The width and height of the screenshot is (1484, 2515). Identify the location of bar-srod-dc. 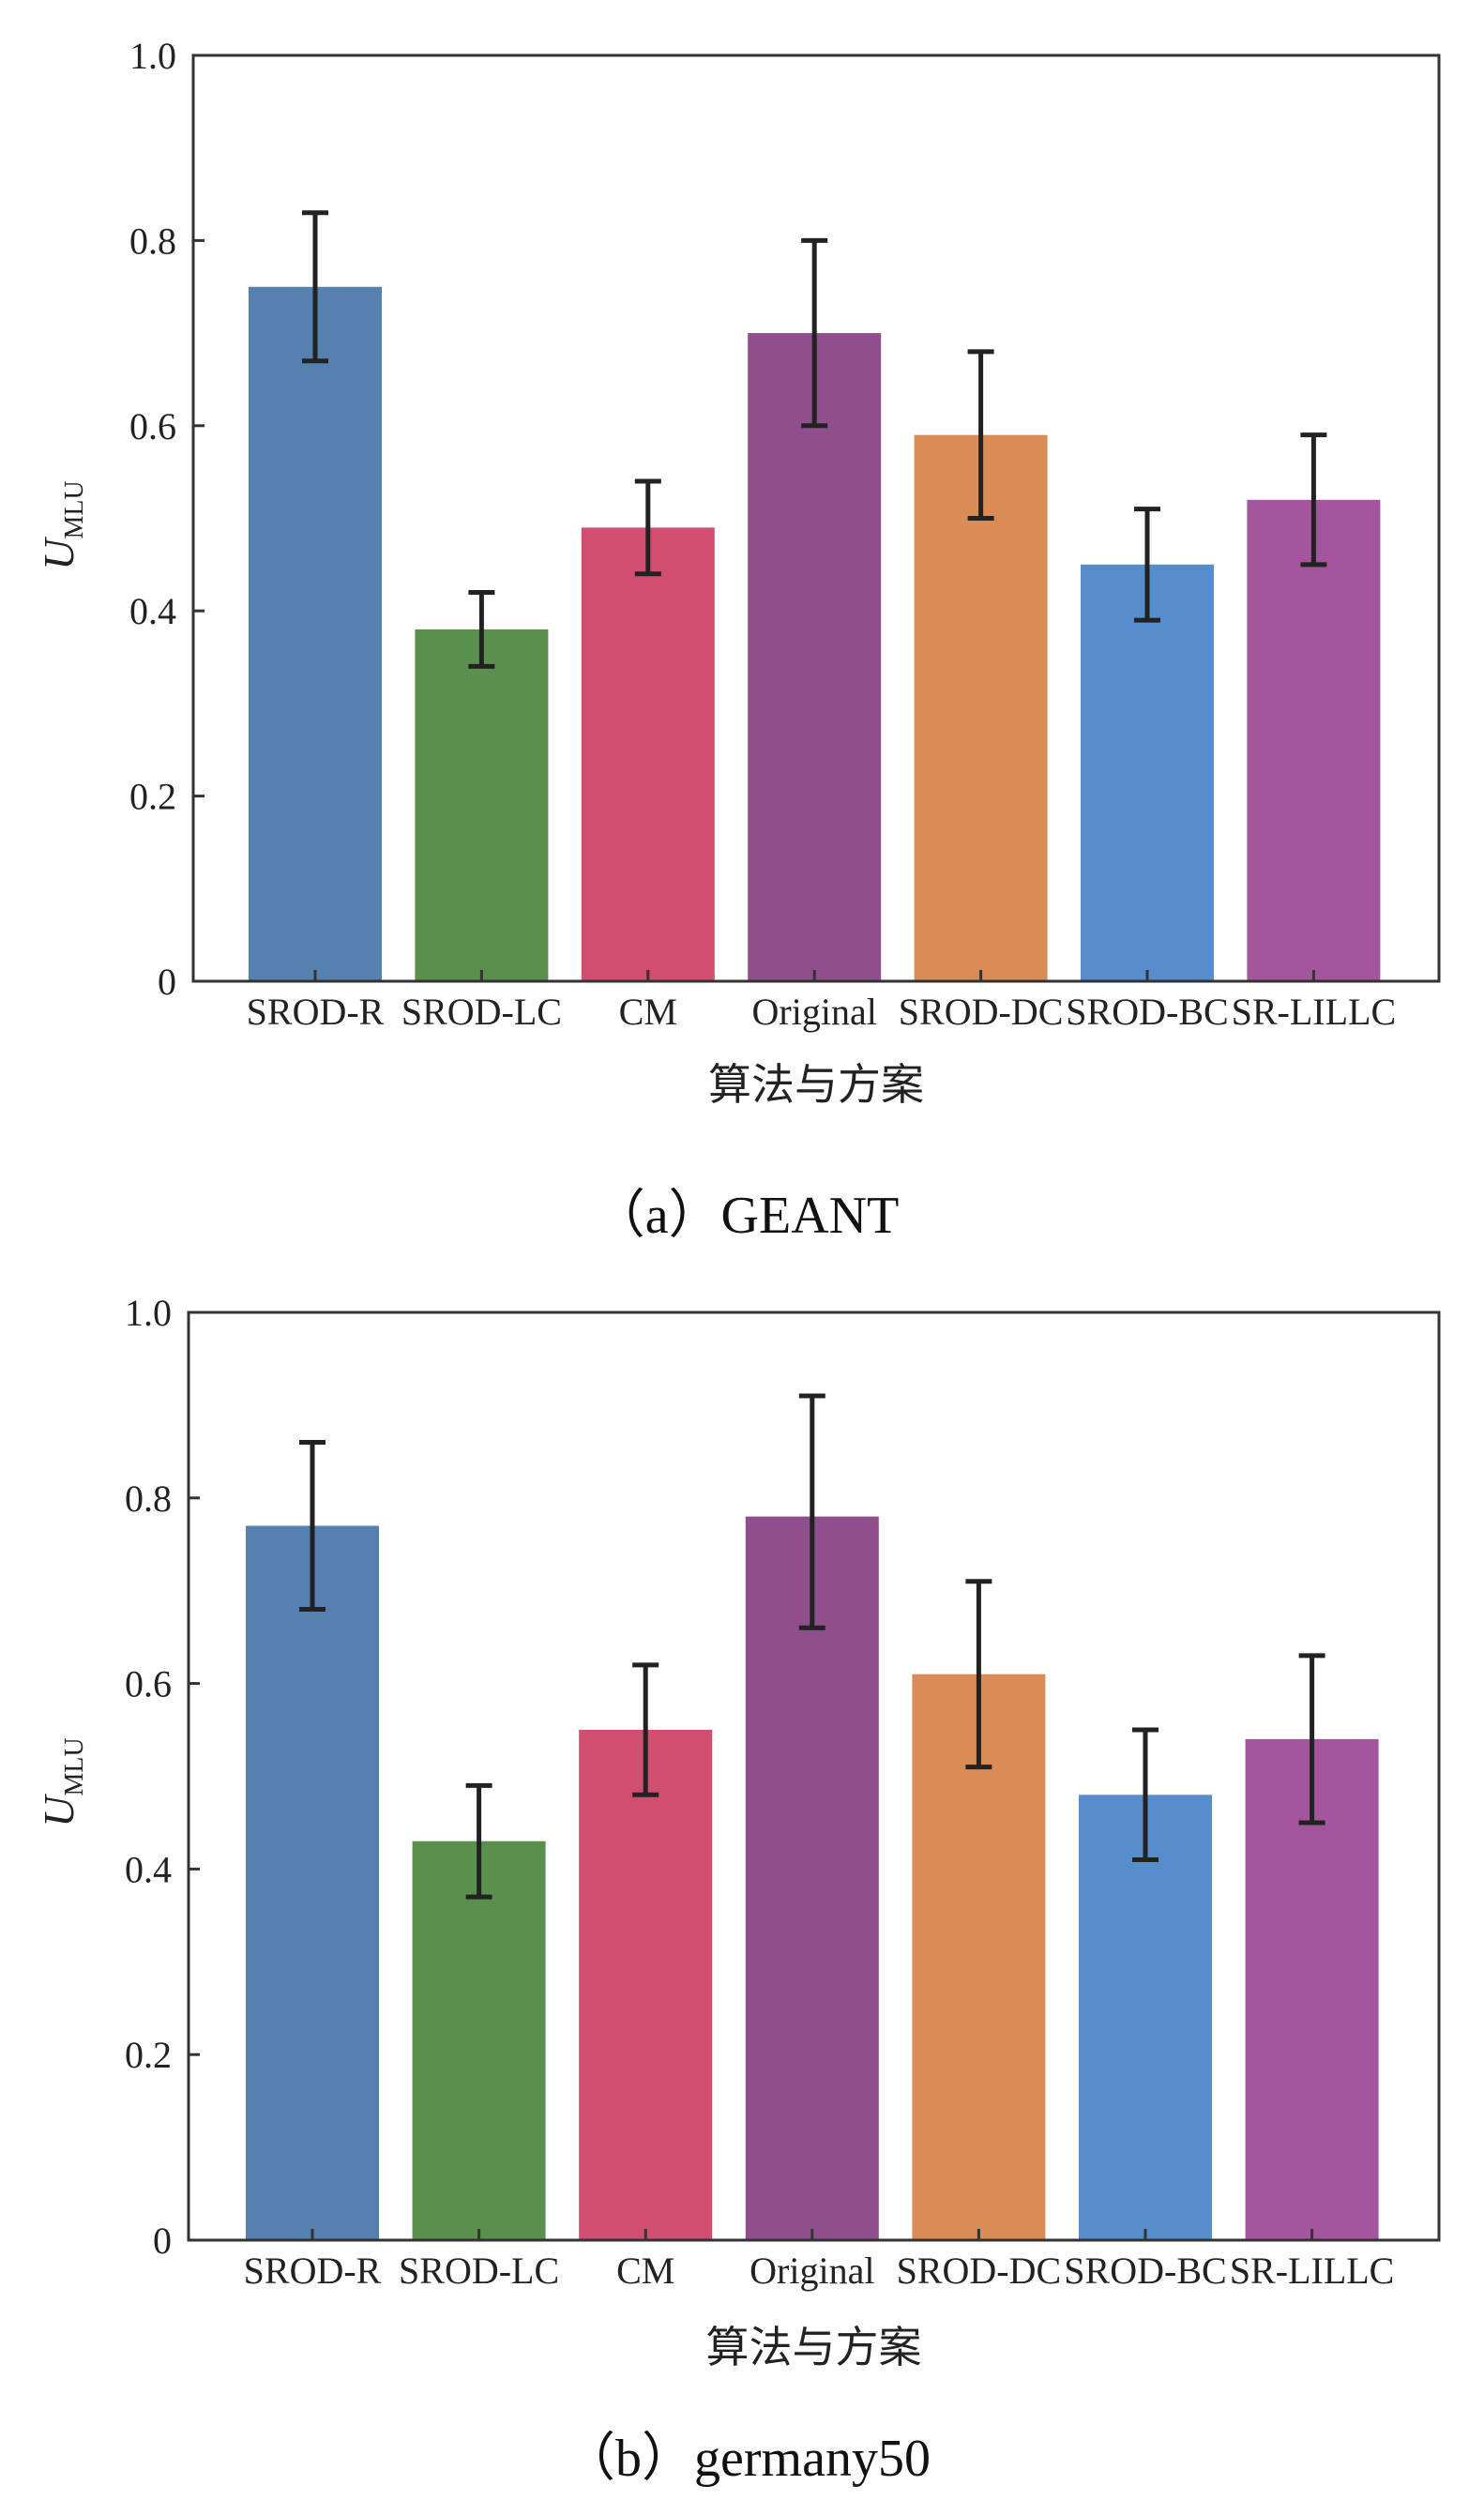
(981, 708).